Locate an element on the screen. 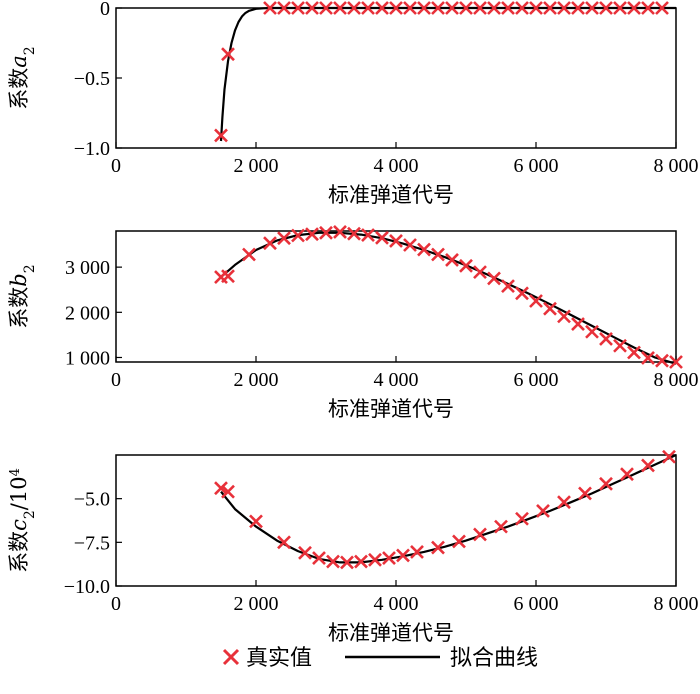  y-tick-label: 0 is located at coordinates (105, 10).